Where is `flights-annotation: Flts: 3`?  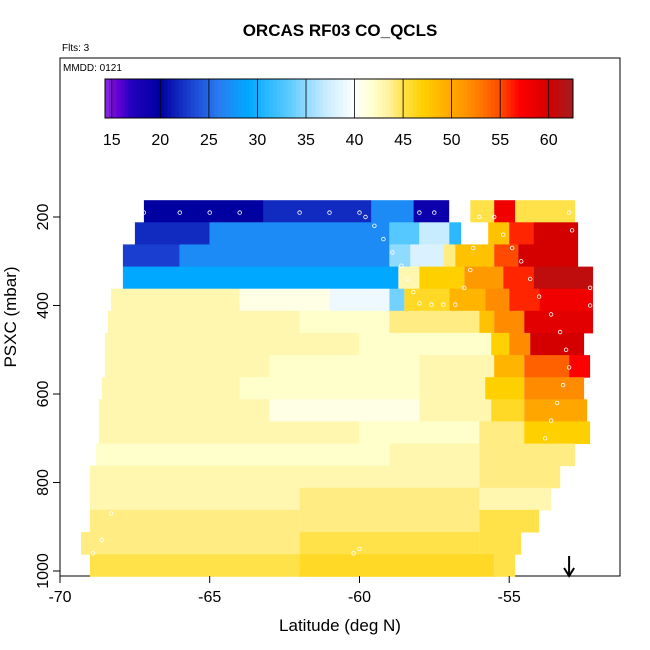
flights-annotation: Flts: 3 is located at coordinates (76, 48).